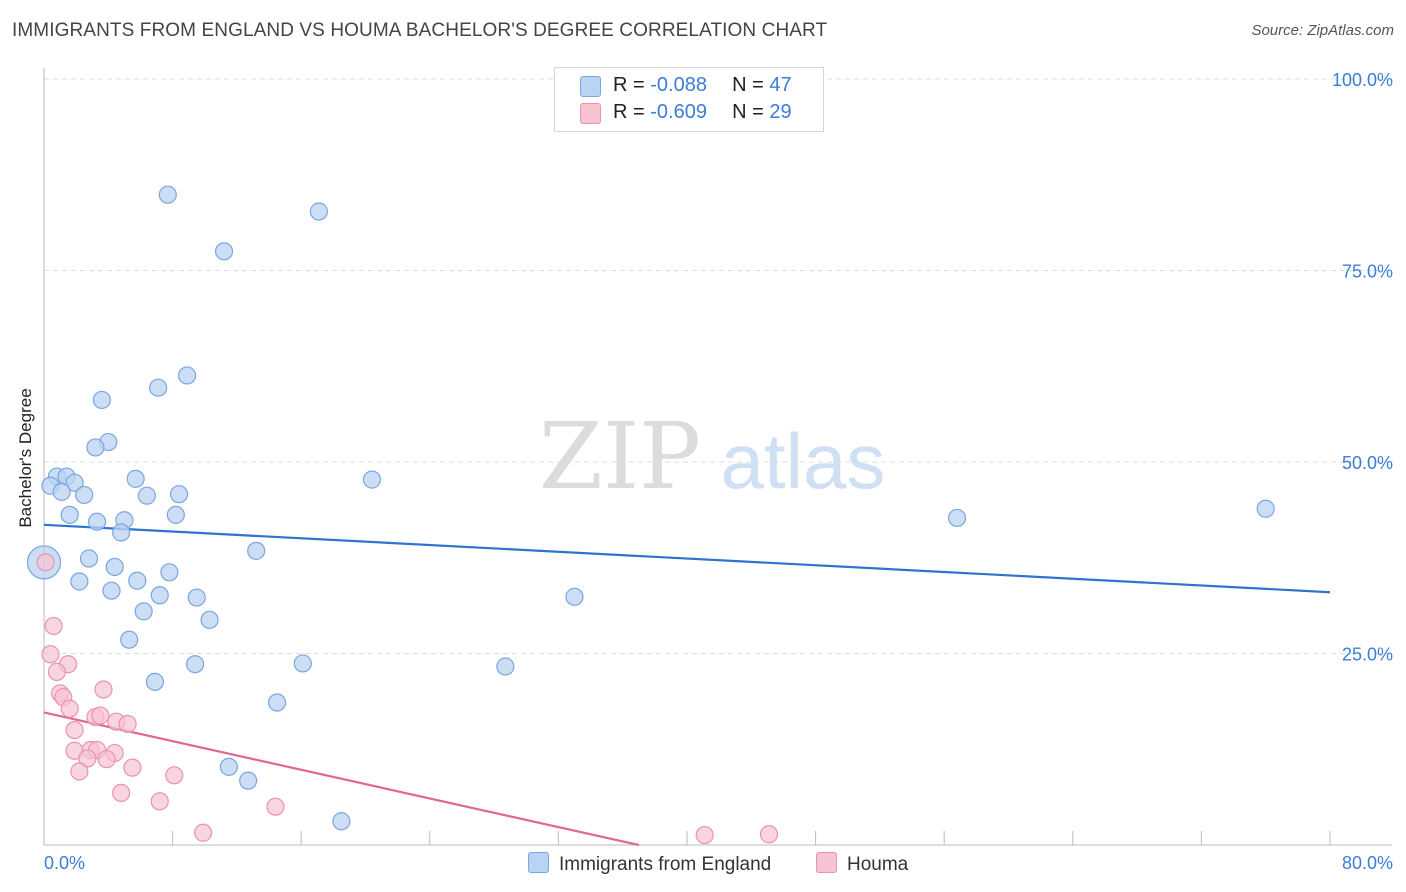 The width and height of the screenshot is (1406, 892). Describe the element at coordinates (632, 85) in the screenshot. I see `blue-r-label: R =` at that location.